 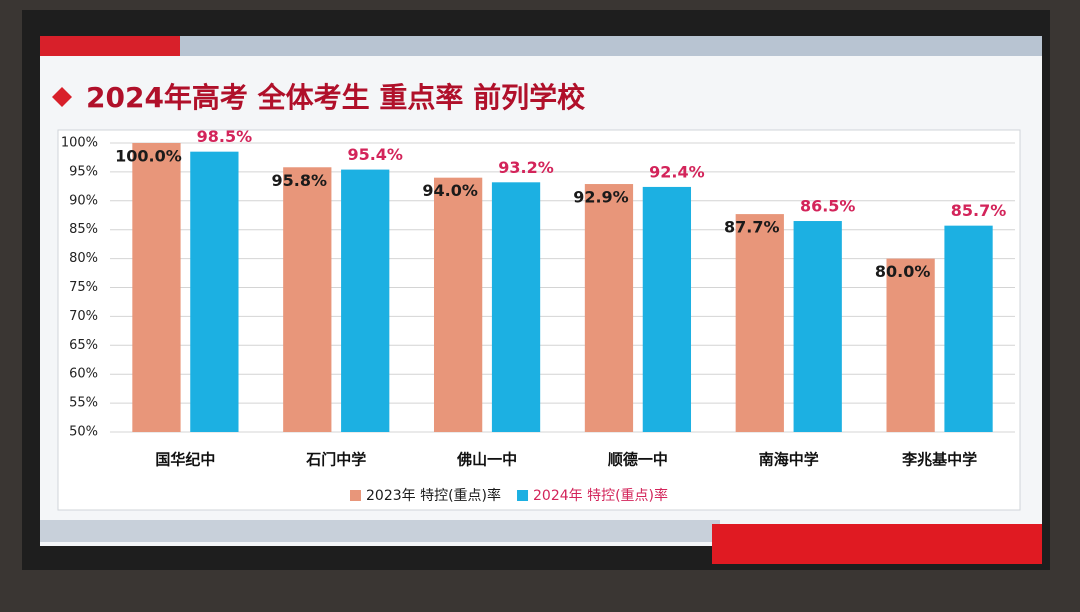 I want to click on value-label: 93.2%, so click(x=526, y=167).